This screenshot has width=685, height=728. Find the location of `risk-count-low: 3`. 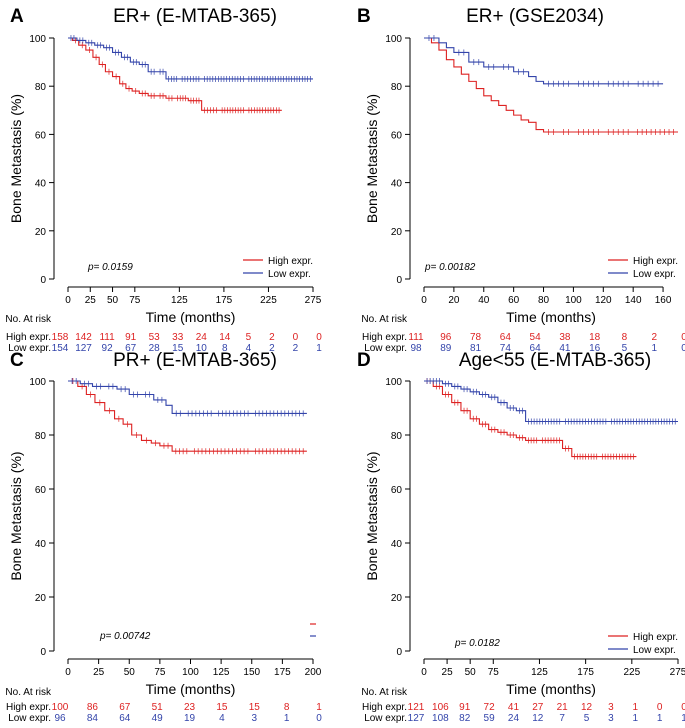

risk-count-low: 3 is located at coordinates (611, 718).